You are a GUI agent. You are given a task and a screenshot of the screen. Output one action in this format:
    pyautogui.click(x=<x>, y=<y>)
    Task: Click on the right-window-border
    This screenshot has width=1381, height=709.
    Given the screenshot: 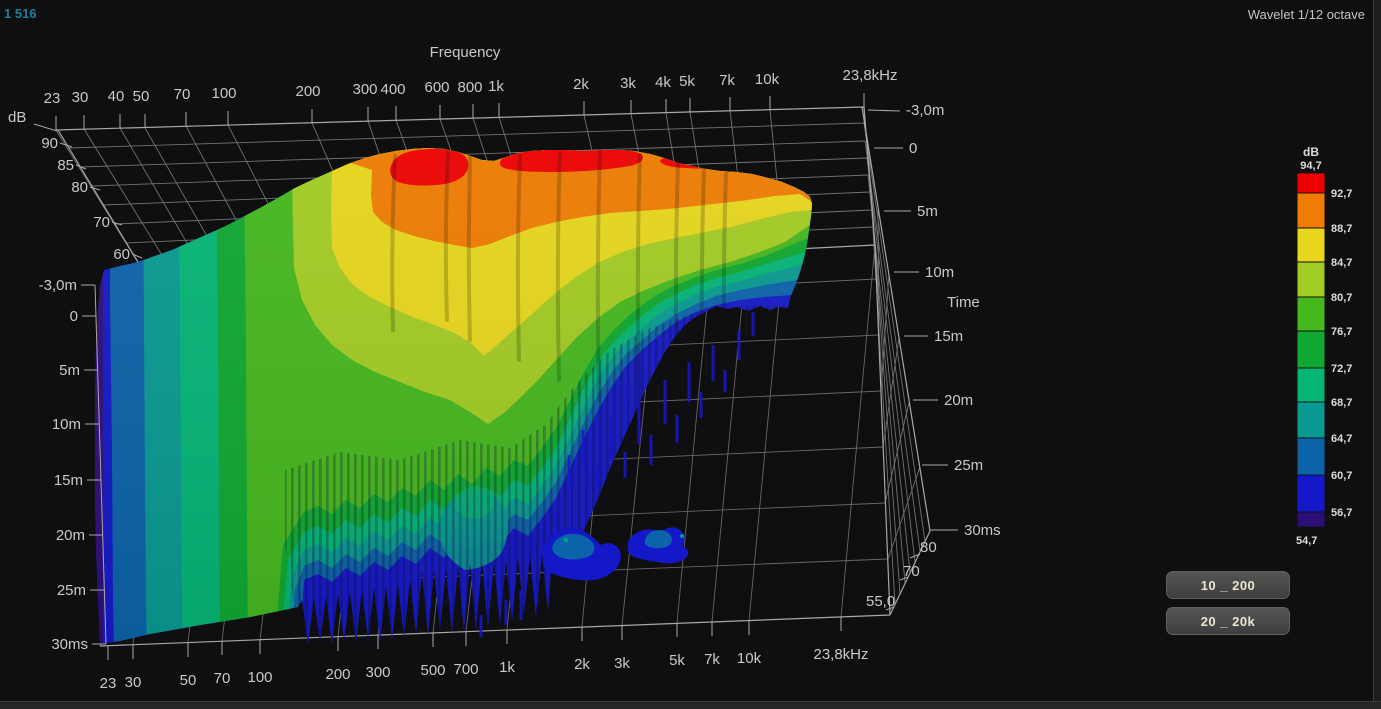 What is the action you would take?
    pyautogui.click(x=1377, y=354)
    